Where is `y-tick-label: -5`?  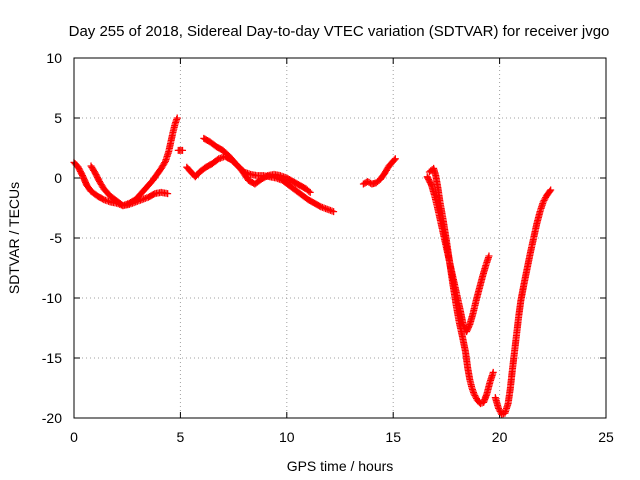 y-tick-label: -5 is located at coordinates (56, 238).